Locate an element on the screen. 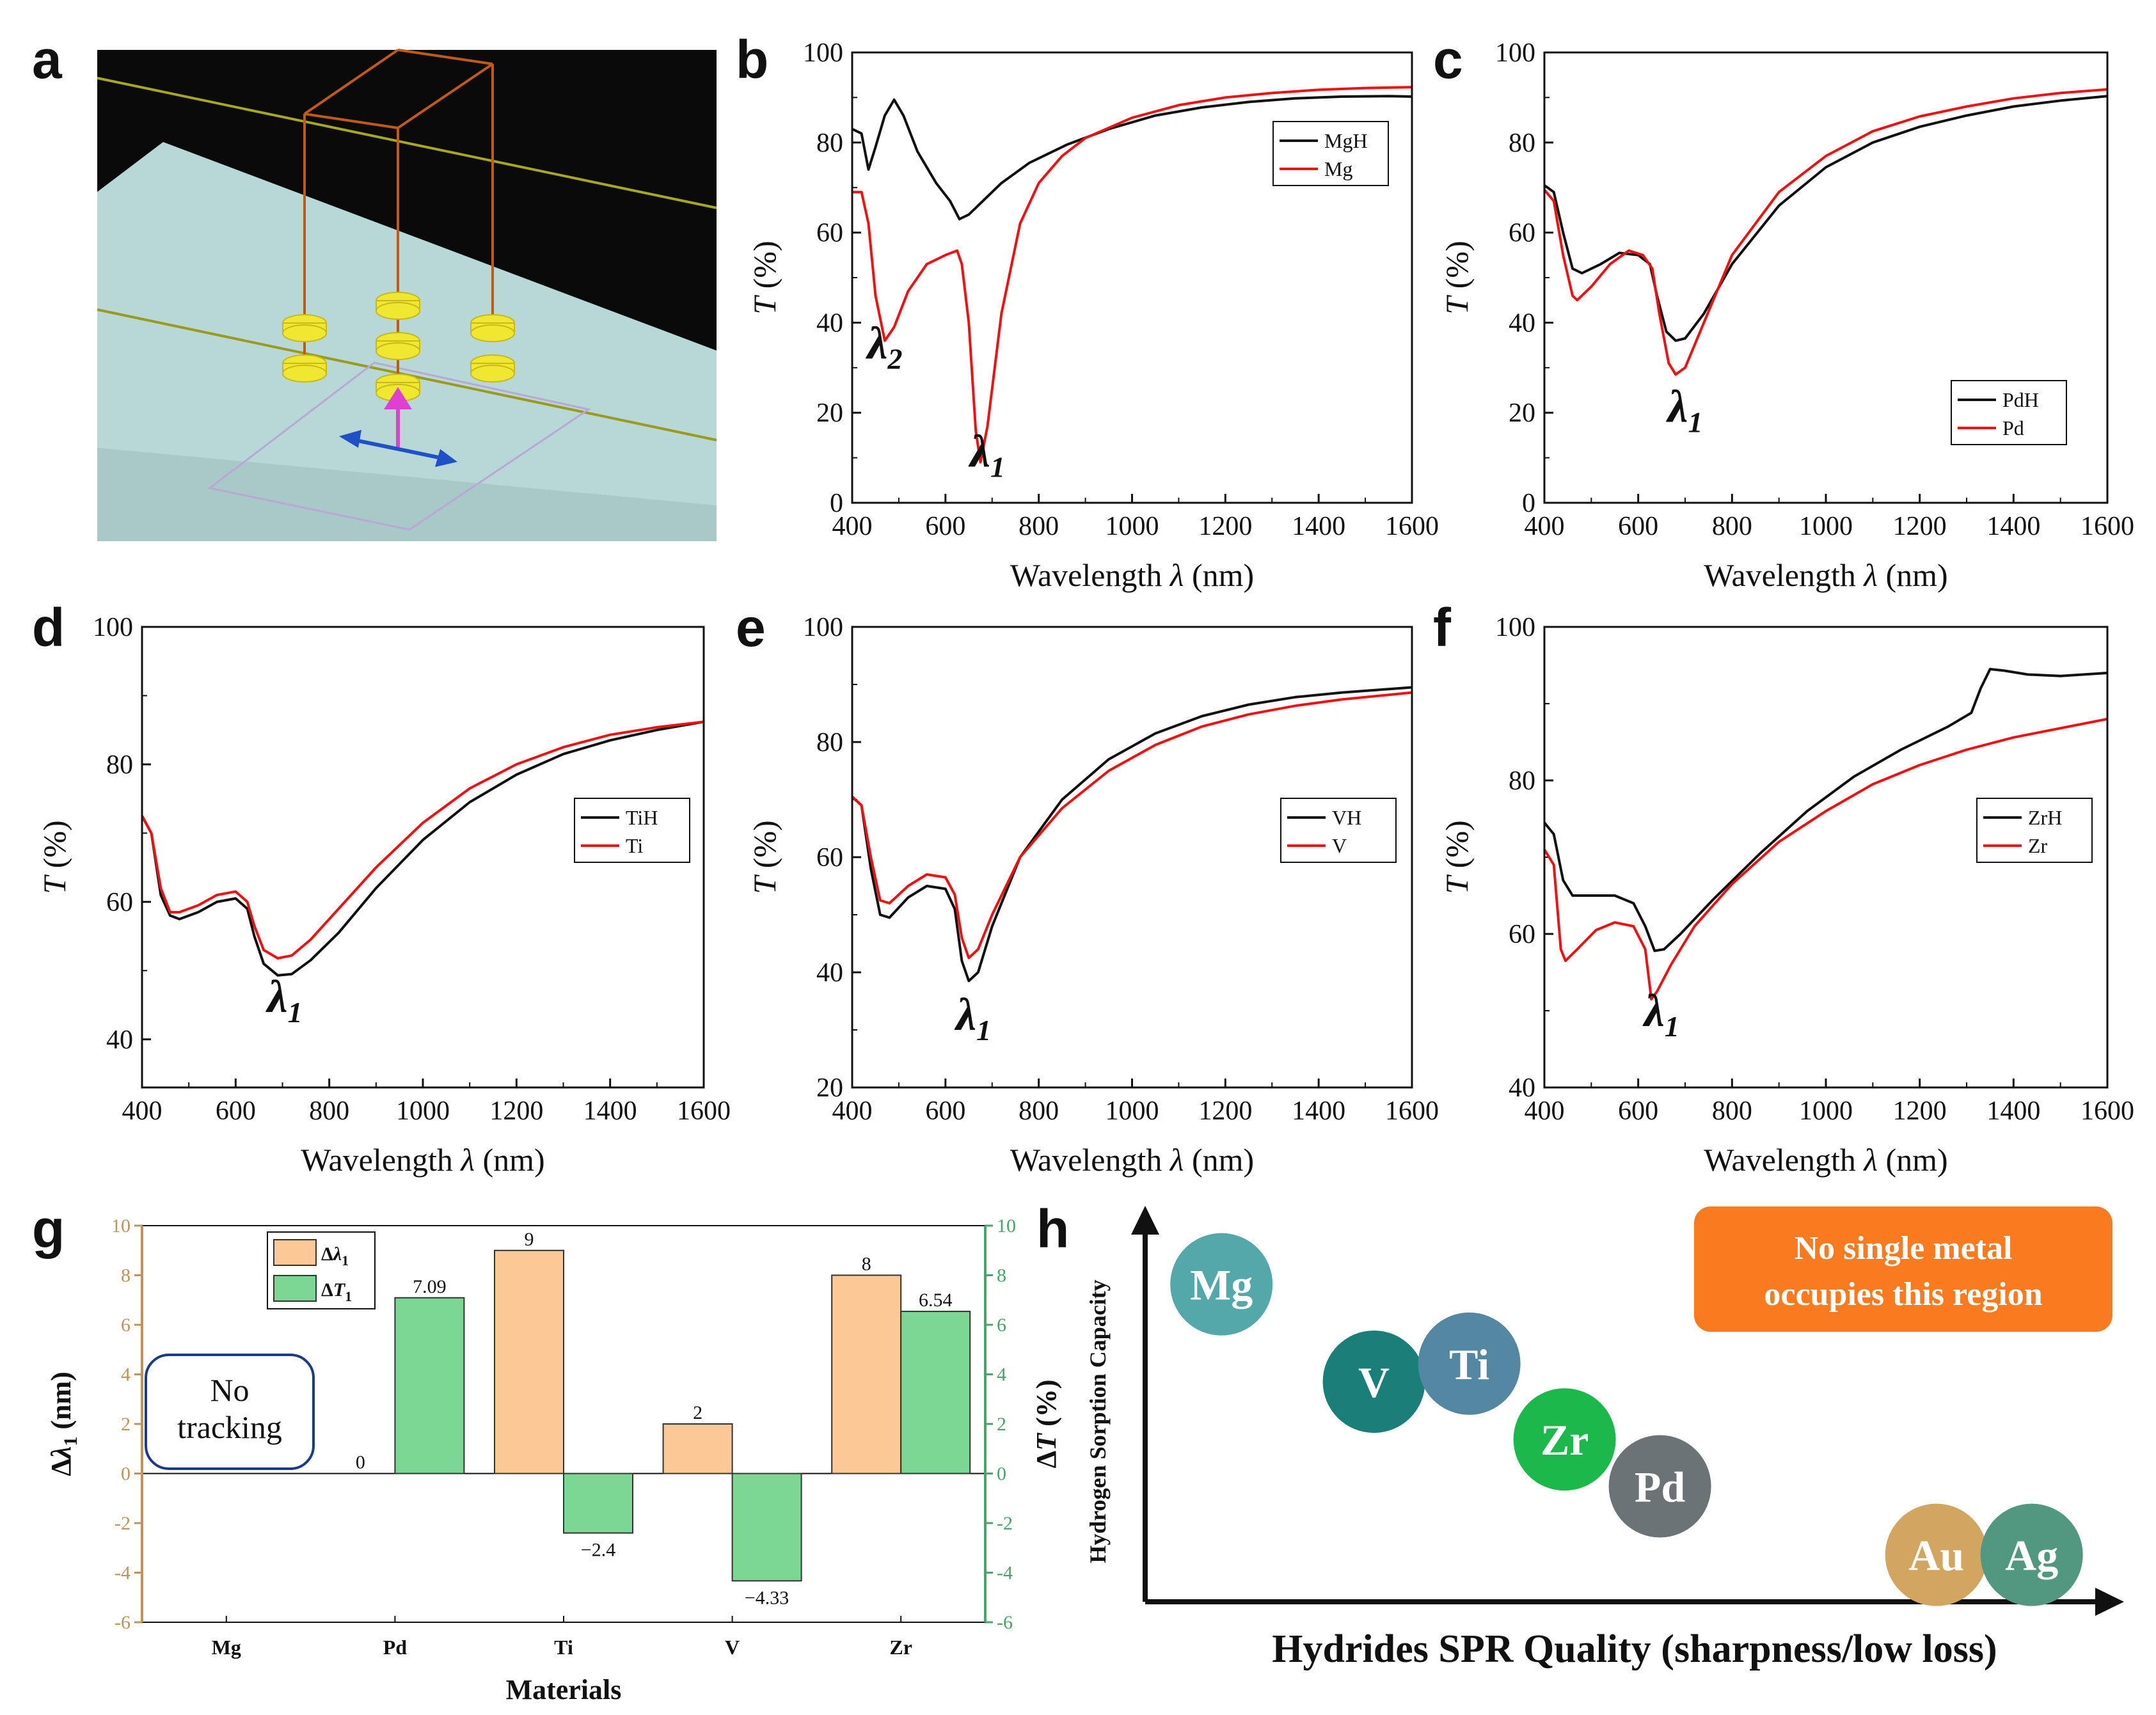 The width and height of the screenshot is (2156, 1715). metal-label: V is located at coordinates (1374, 1382).